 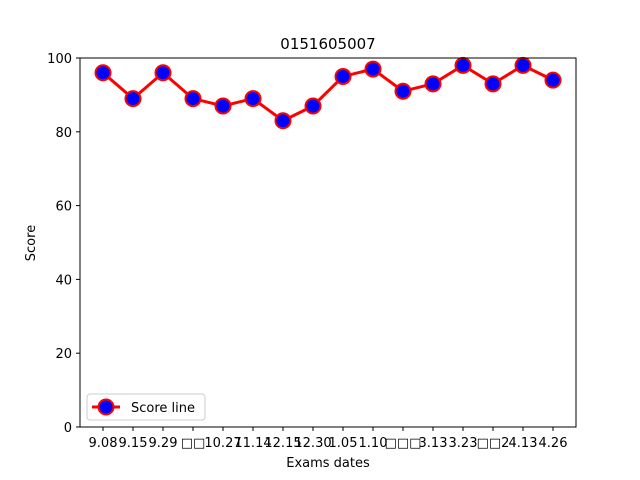 I want to click on x-tick-label: □□, so click(x=193, y=443).